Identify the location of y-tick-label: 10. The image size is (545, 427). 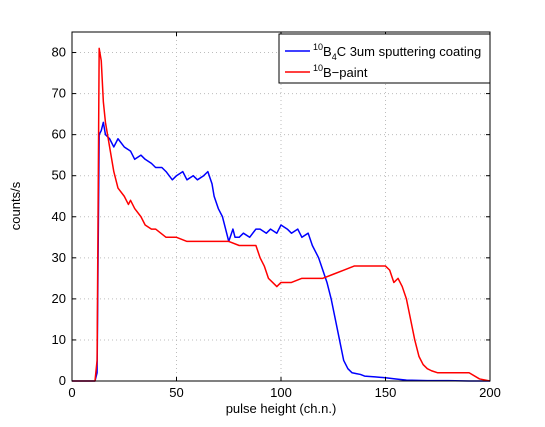
(59, 339).